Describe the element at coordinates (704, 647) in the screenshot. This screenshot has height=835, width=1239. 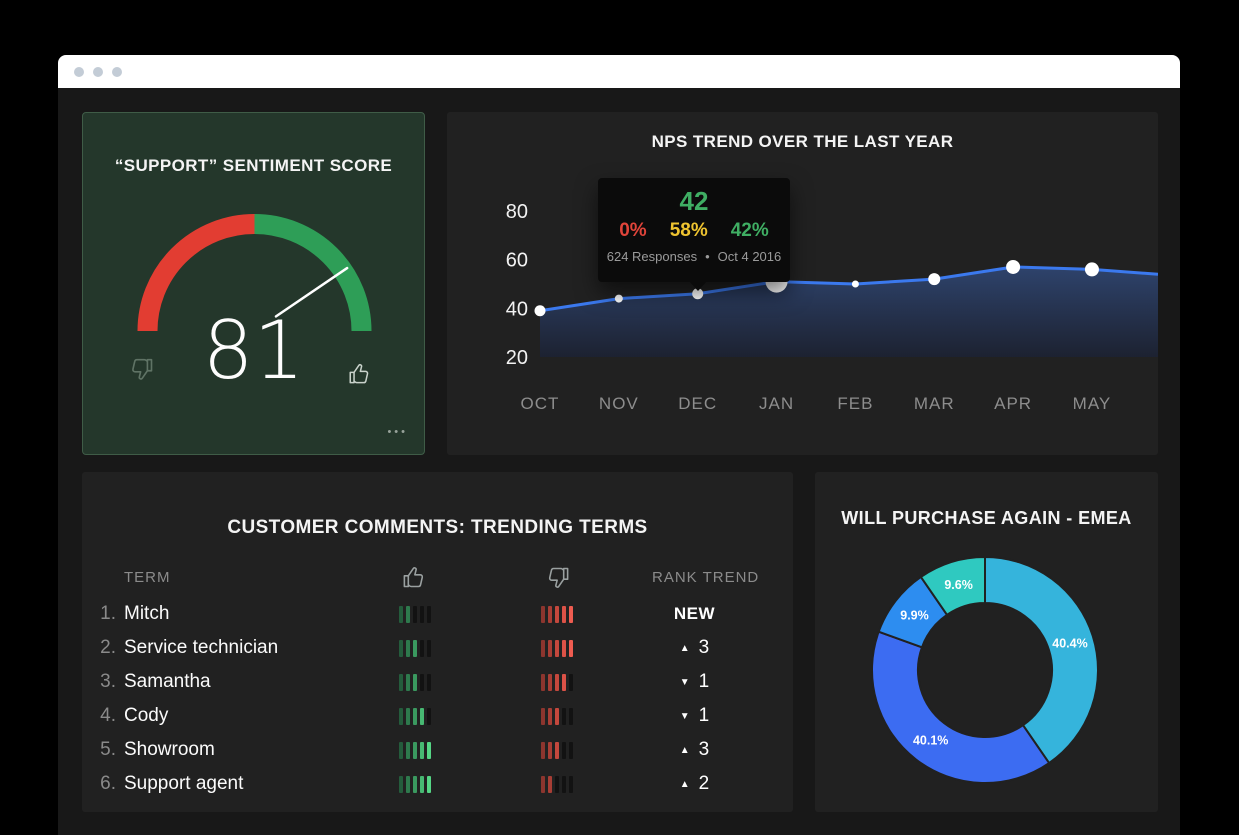
I see `rank-trend-value: 3` at that location.